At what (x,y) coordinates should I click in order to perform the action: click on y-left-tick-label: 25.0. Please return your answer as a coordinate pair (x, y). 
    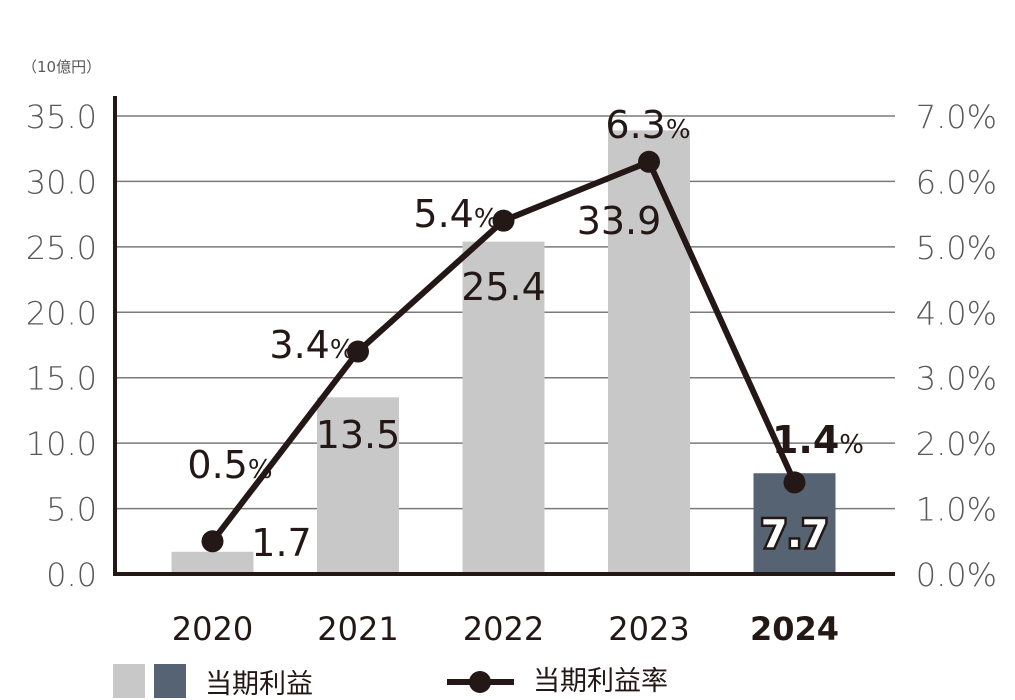
    Looking at the image, I should click on (61, 248).